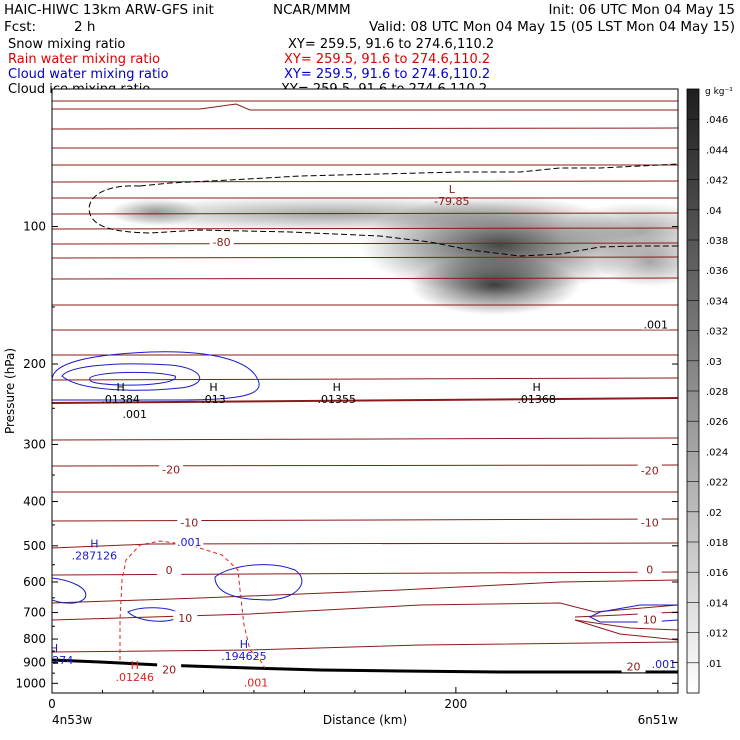 Image resolution: width=740 pixels, height=740 pixels. Describe the element at coordinates (84, 59) in the screenshot. I see `field-label-rain: Rain water mixing ratio` at that location.